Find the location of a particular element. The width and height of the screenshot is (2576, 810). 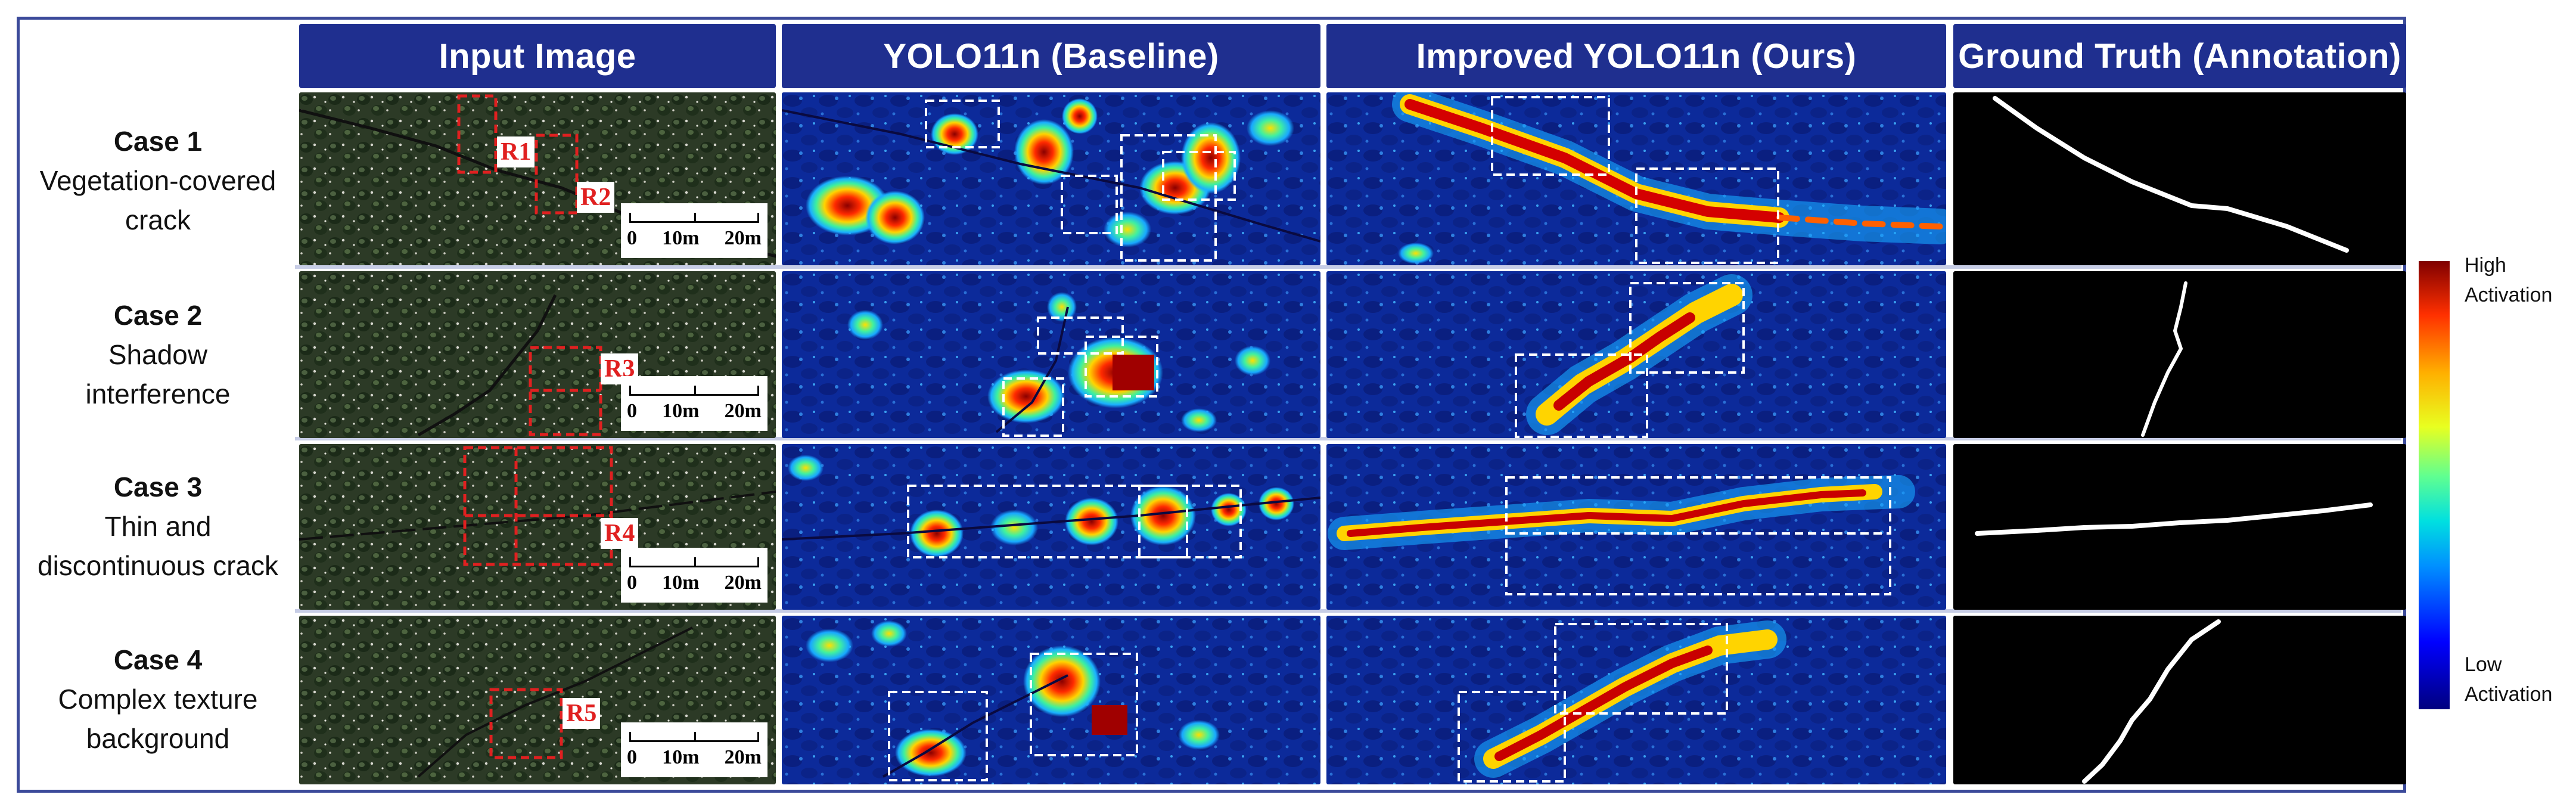

header-input-image: Input Image is located at coordinates (537, 56).